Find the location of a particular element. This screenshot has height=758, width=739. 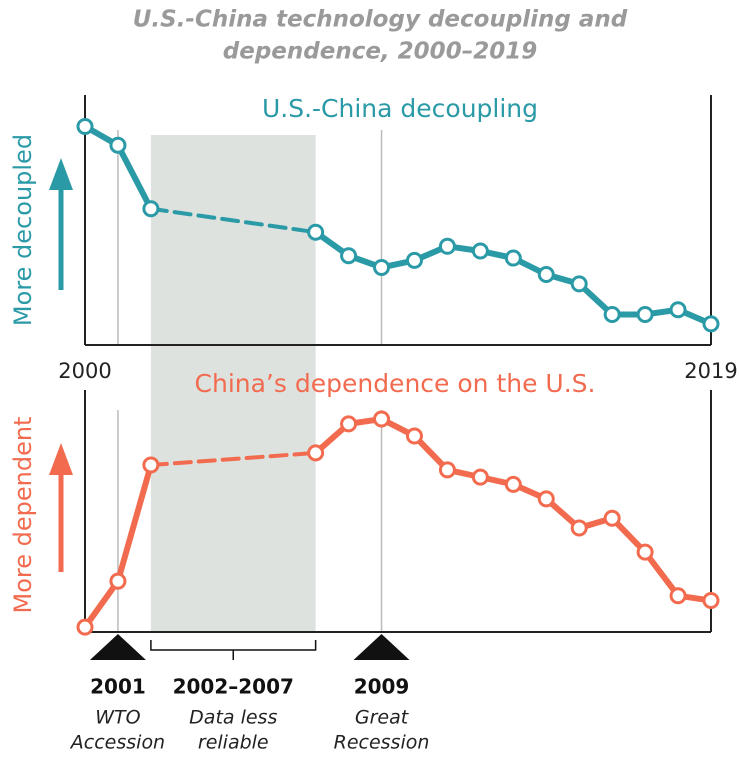

x-tick-label: 2019 is located at coordinates (710, 371).